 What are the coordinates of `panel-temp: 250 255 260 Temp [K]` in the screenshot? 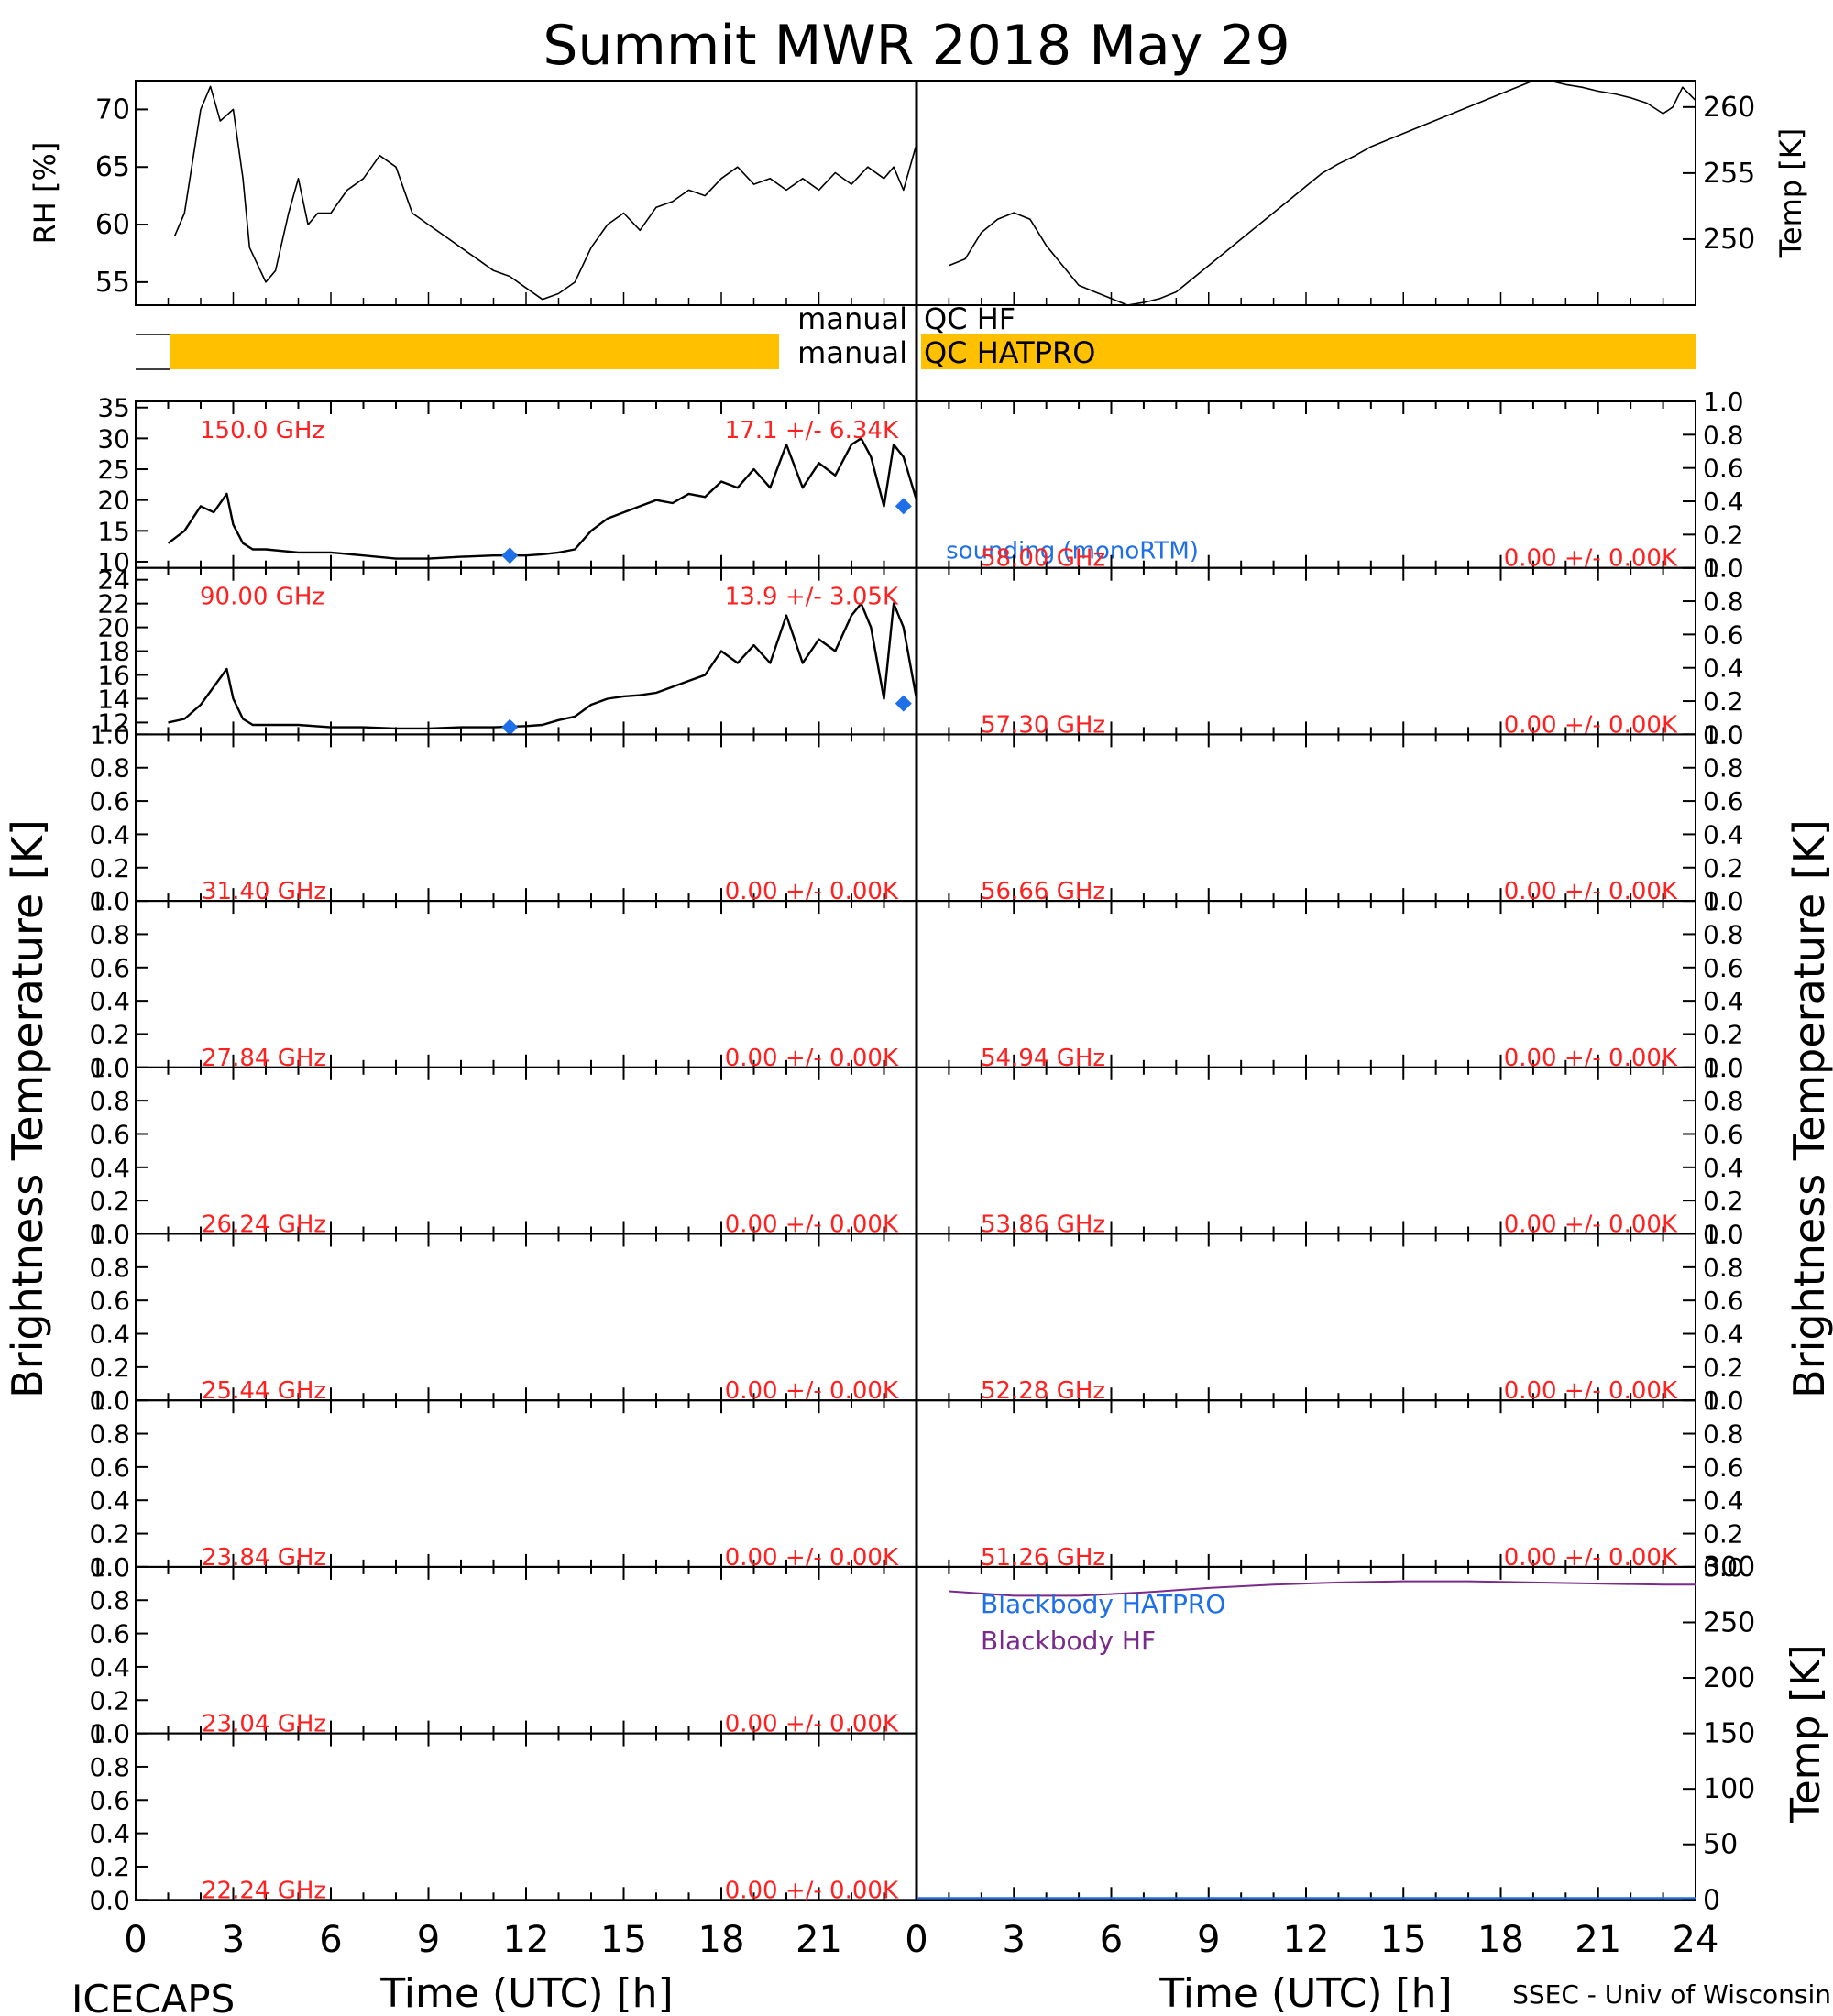 It's located at (1362, 193).